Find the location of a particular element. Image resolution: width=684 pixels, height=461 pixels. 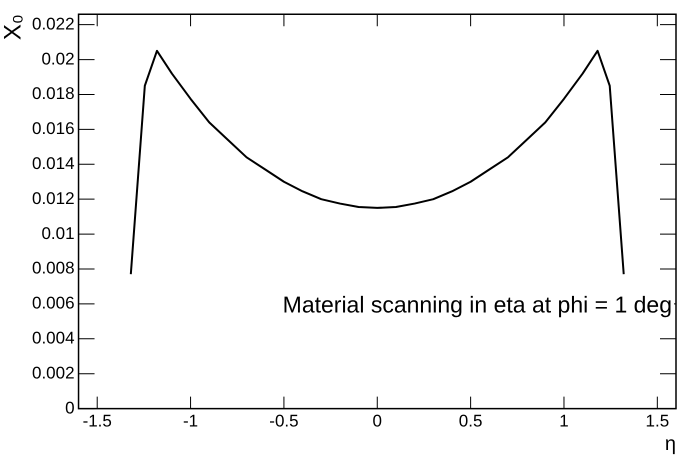

y-tick-label: 0.01 is located at coordinates (58, 233).